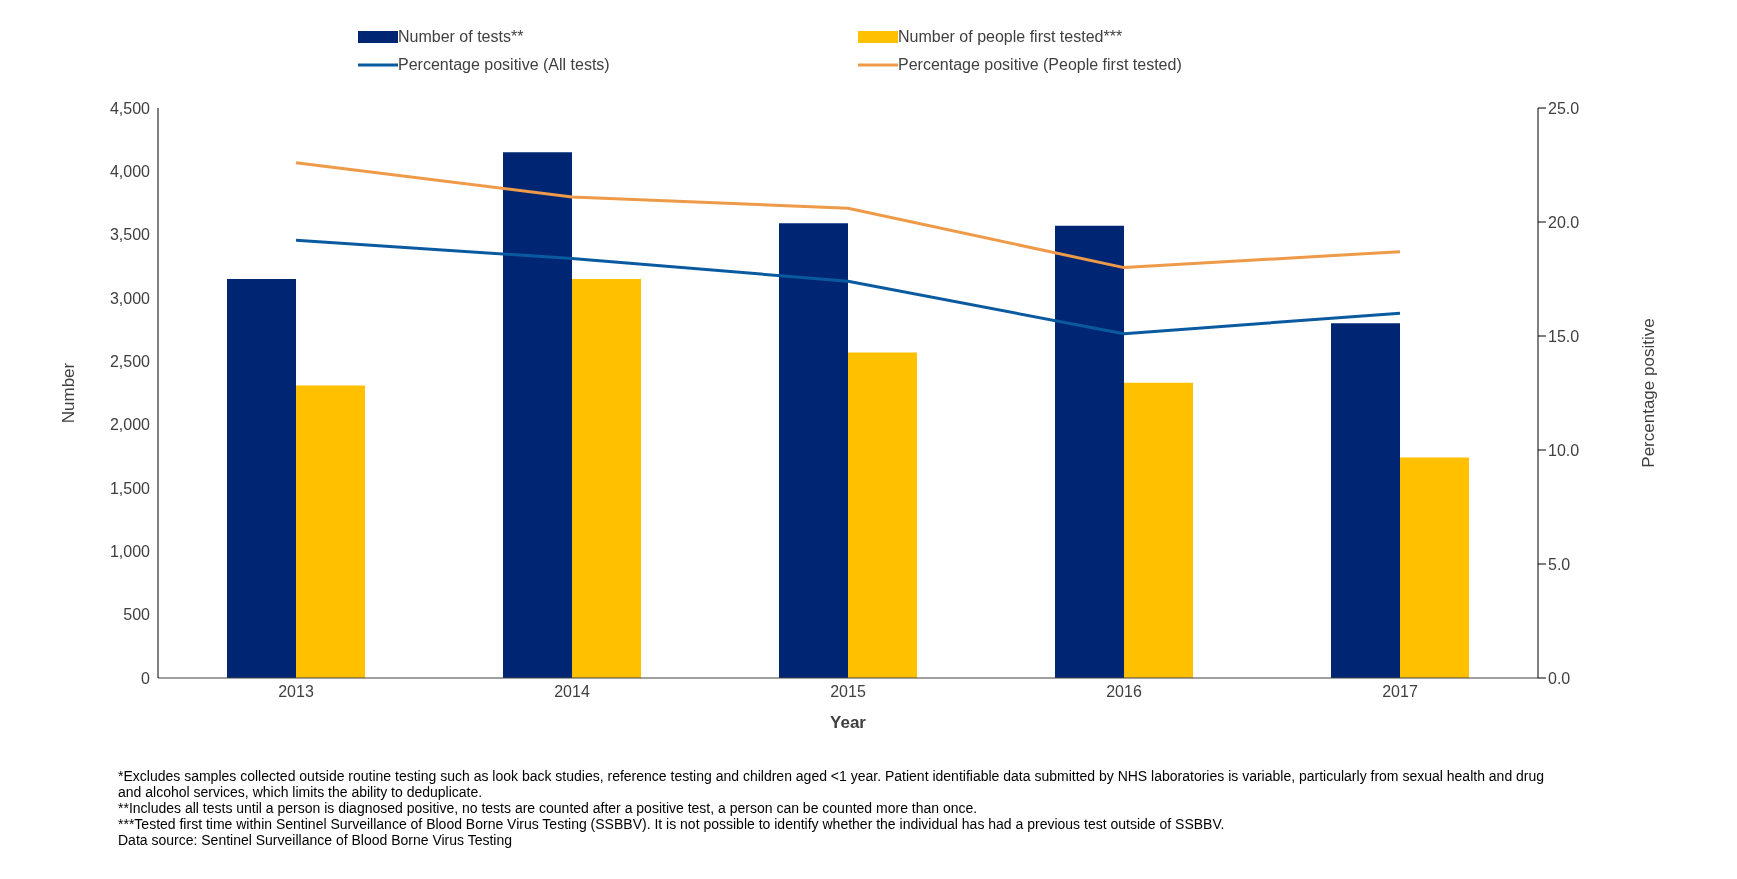  What do you see at coordinates (848, 692) in the screenshot?
I see `x-tick-label: 2015` at bounding box center [848, 692].